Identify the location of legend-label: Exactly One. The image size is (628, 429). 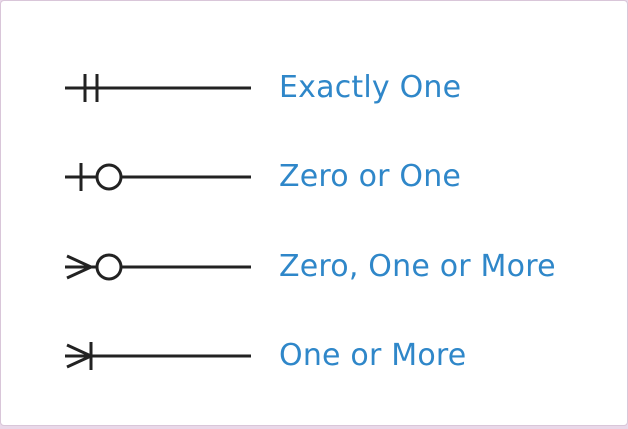
(370, 87).